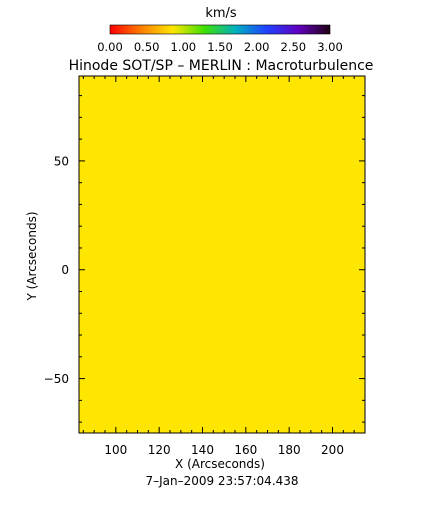  Describe the element at coordinates (332, 450) in the screenshot. I see `x-tick-label: 200` at that location.